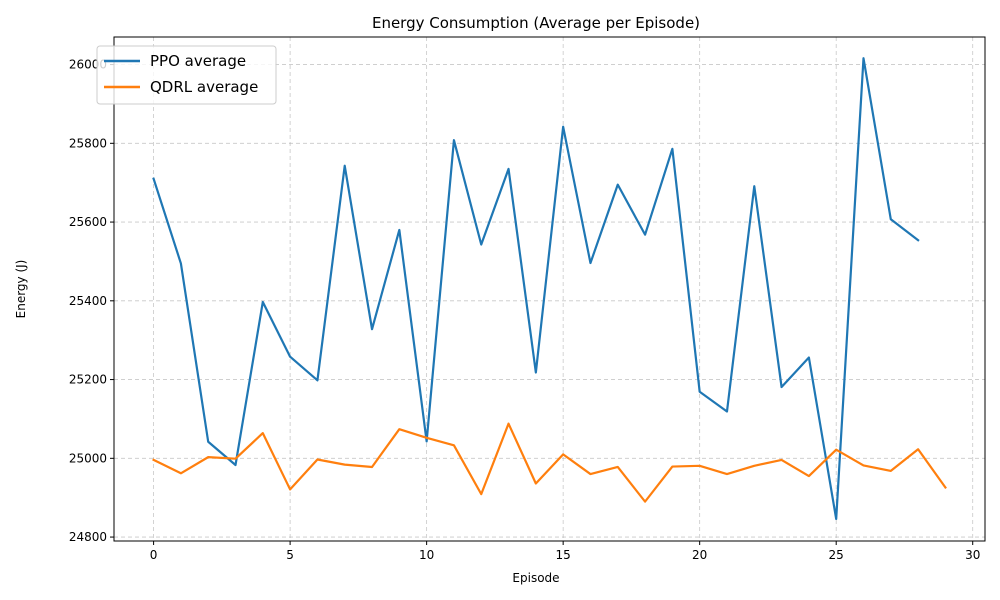  Describe the element at coordinates (699, 555) in the screenshot. I see `x-tick-label: 20` at that location.